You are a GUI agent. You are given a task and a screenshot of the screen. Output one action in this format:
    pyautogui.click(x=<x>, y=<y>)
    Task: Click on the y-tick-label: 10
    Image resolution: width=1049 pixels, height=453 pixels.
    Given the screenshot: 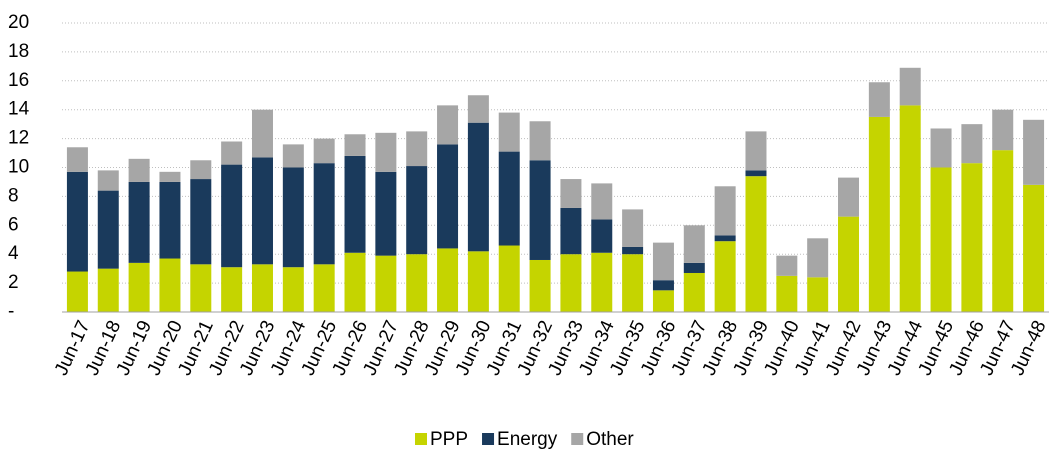 What is the action you would take?
    pyautogui.click(x=18, y=167)
    